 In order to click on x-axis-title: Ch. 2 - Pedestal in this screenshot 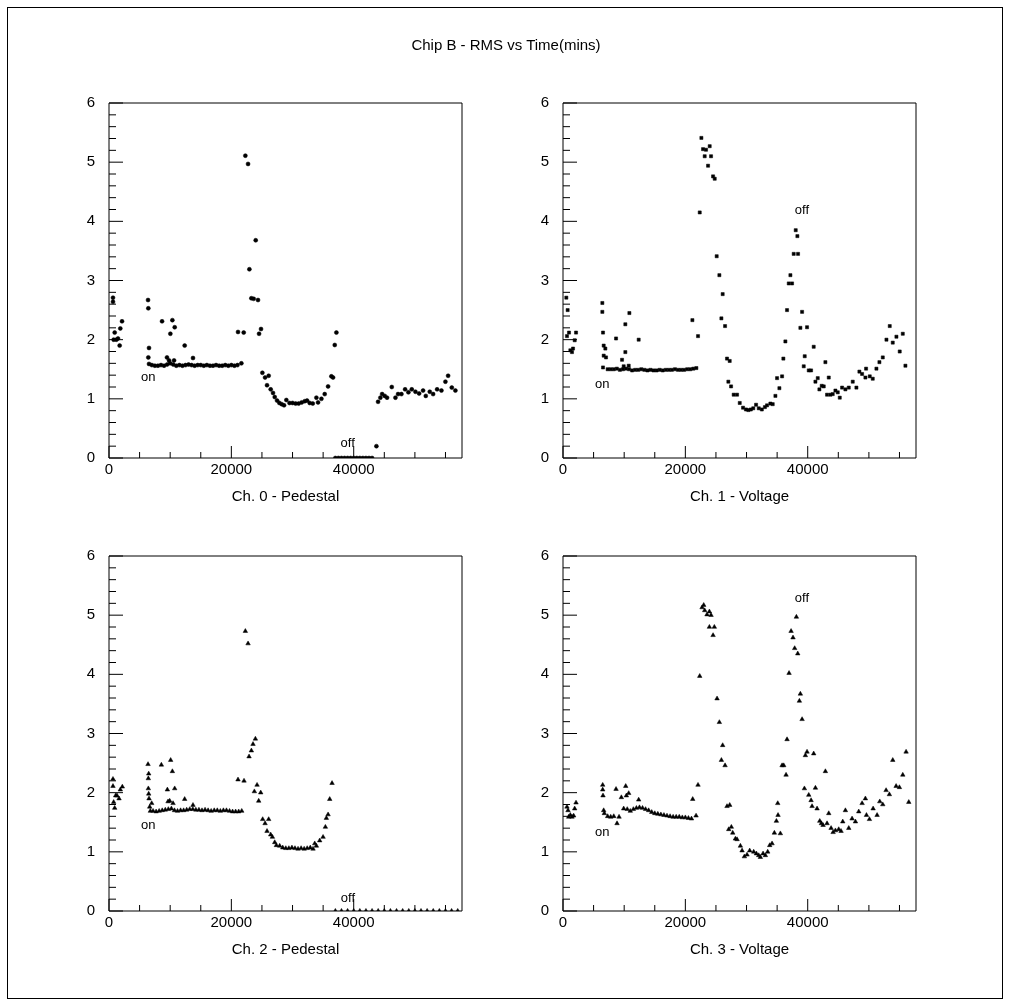, I will do `click(285, 949)`.